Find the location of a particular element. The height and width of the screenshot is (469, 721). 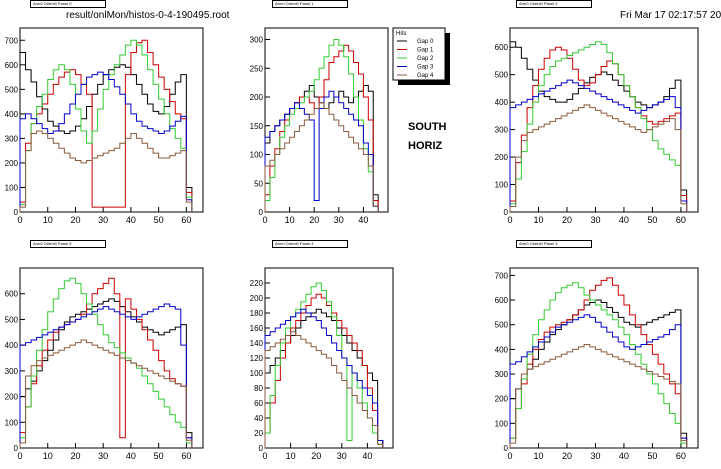

y-tick-label-1-3: 150 is located at coordinates (257, 126).